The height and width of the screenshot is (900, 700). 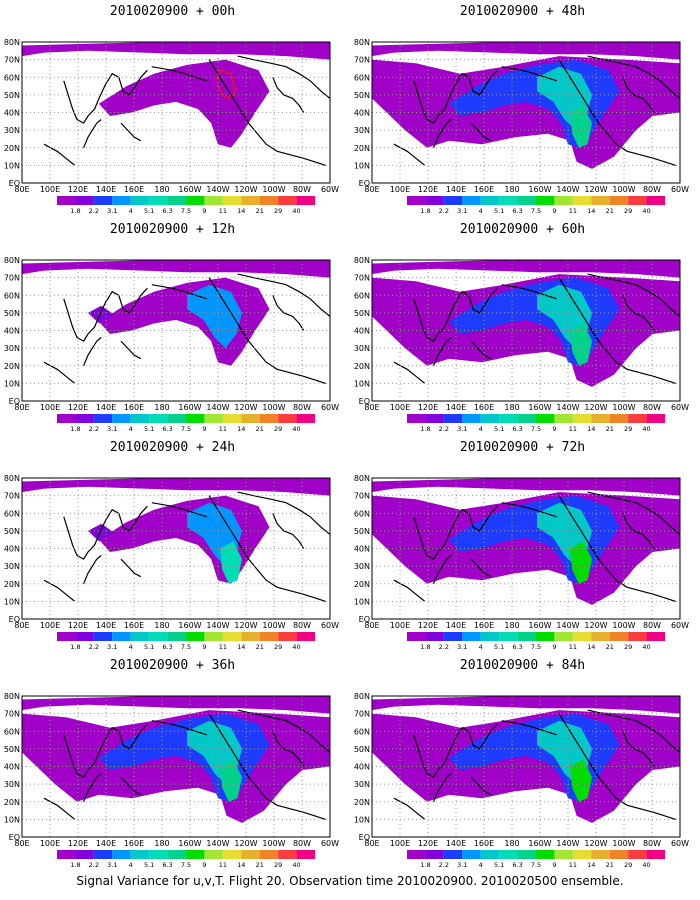 What do you see at coordinates (554, 647) in the screenshot?
I see `colorbar-label: 9` at bounding box center [554, 647].